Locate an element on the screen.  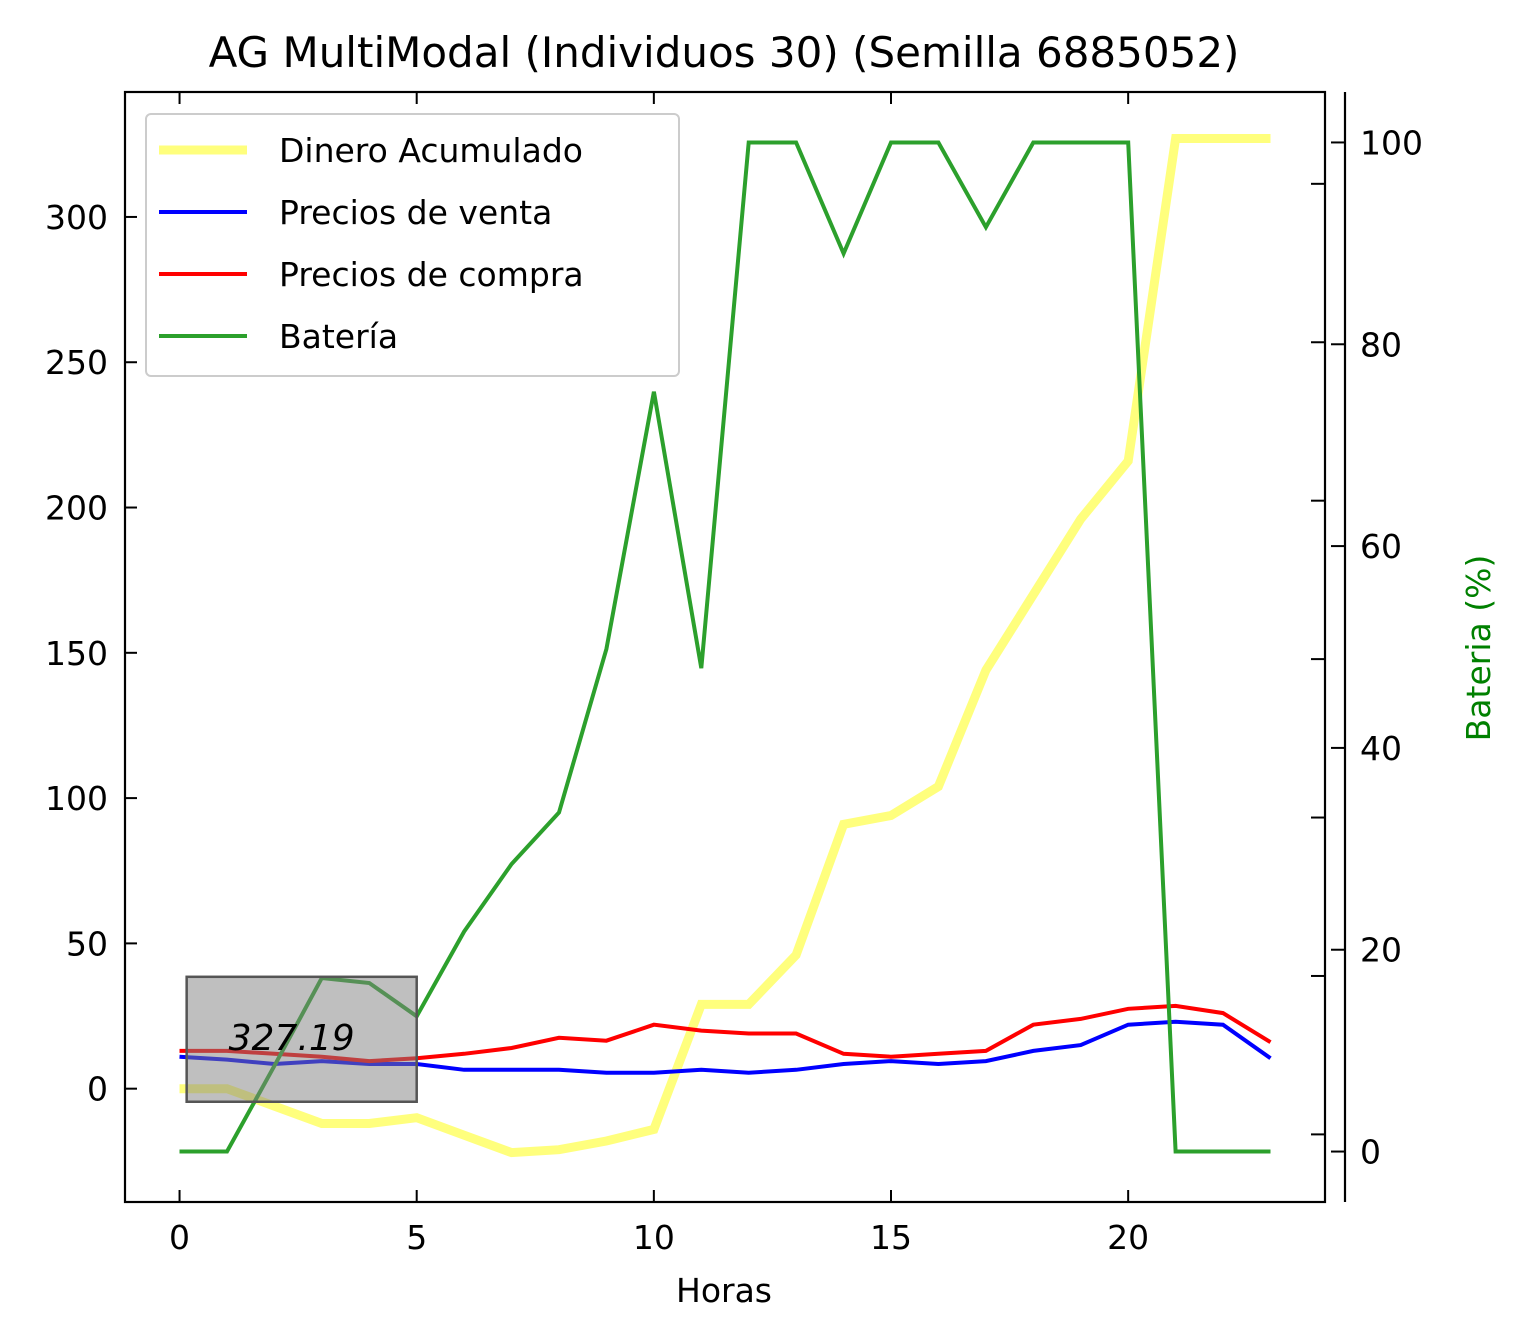
legend-label-2: Precios de compra is located at coordinates (431, 274).